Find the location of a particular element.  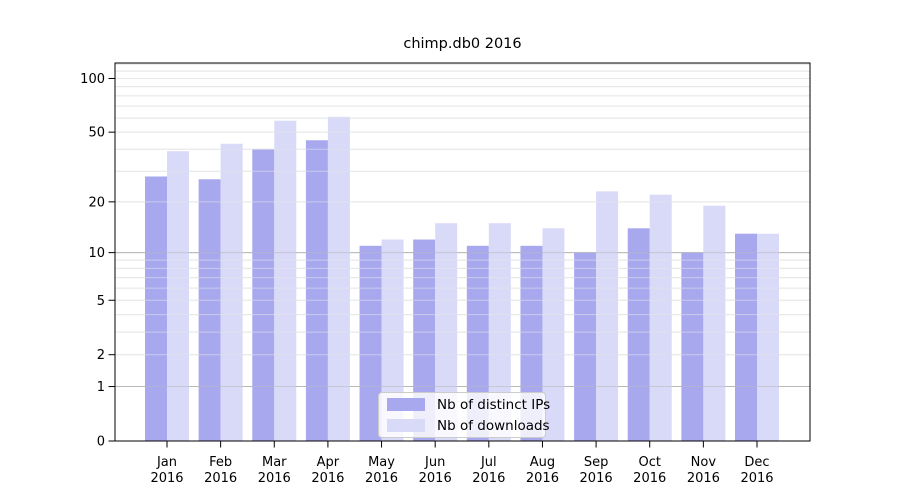

bar-nov-downloads is located at coordinates (714, 323).